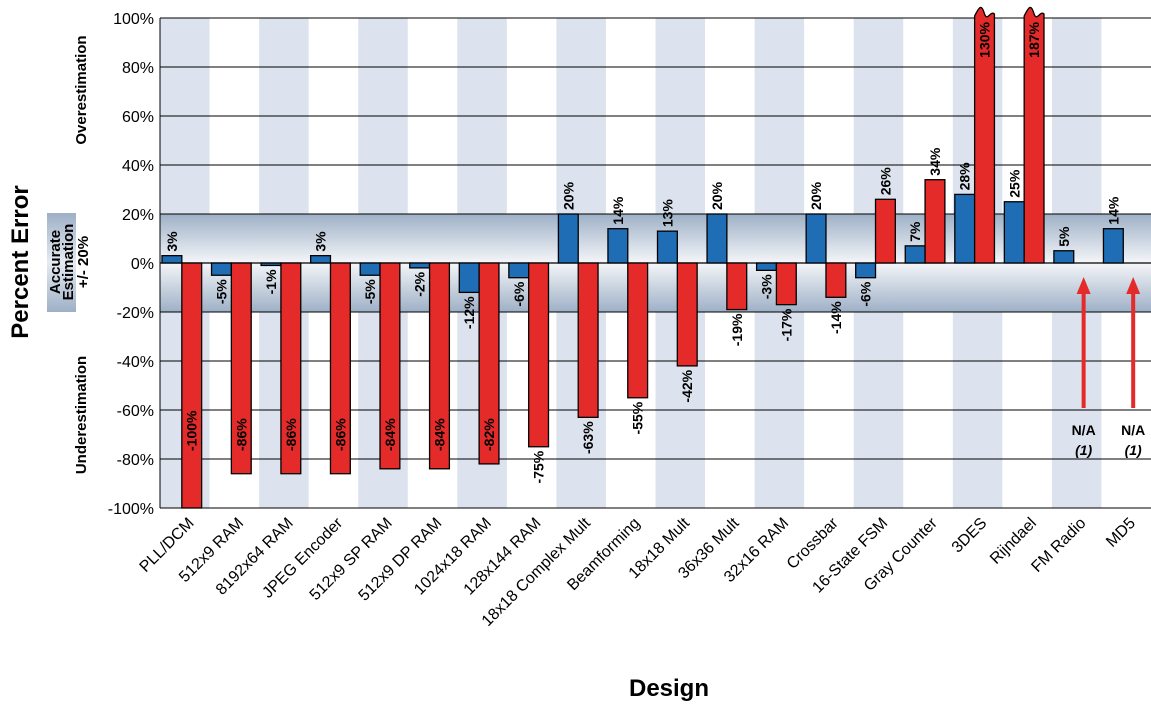  Describe the element at coordinates (965, 176) in the screenshot. I see `data-label: 28%` at that location.